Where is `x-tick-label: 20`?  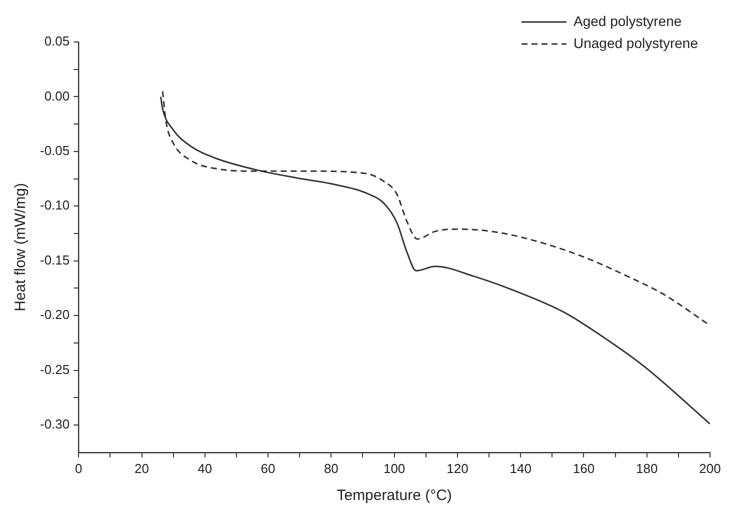
x-tick-label: 20 is located at coordinates (141, 468).